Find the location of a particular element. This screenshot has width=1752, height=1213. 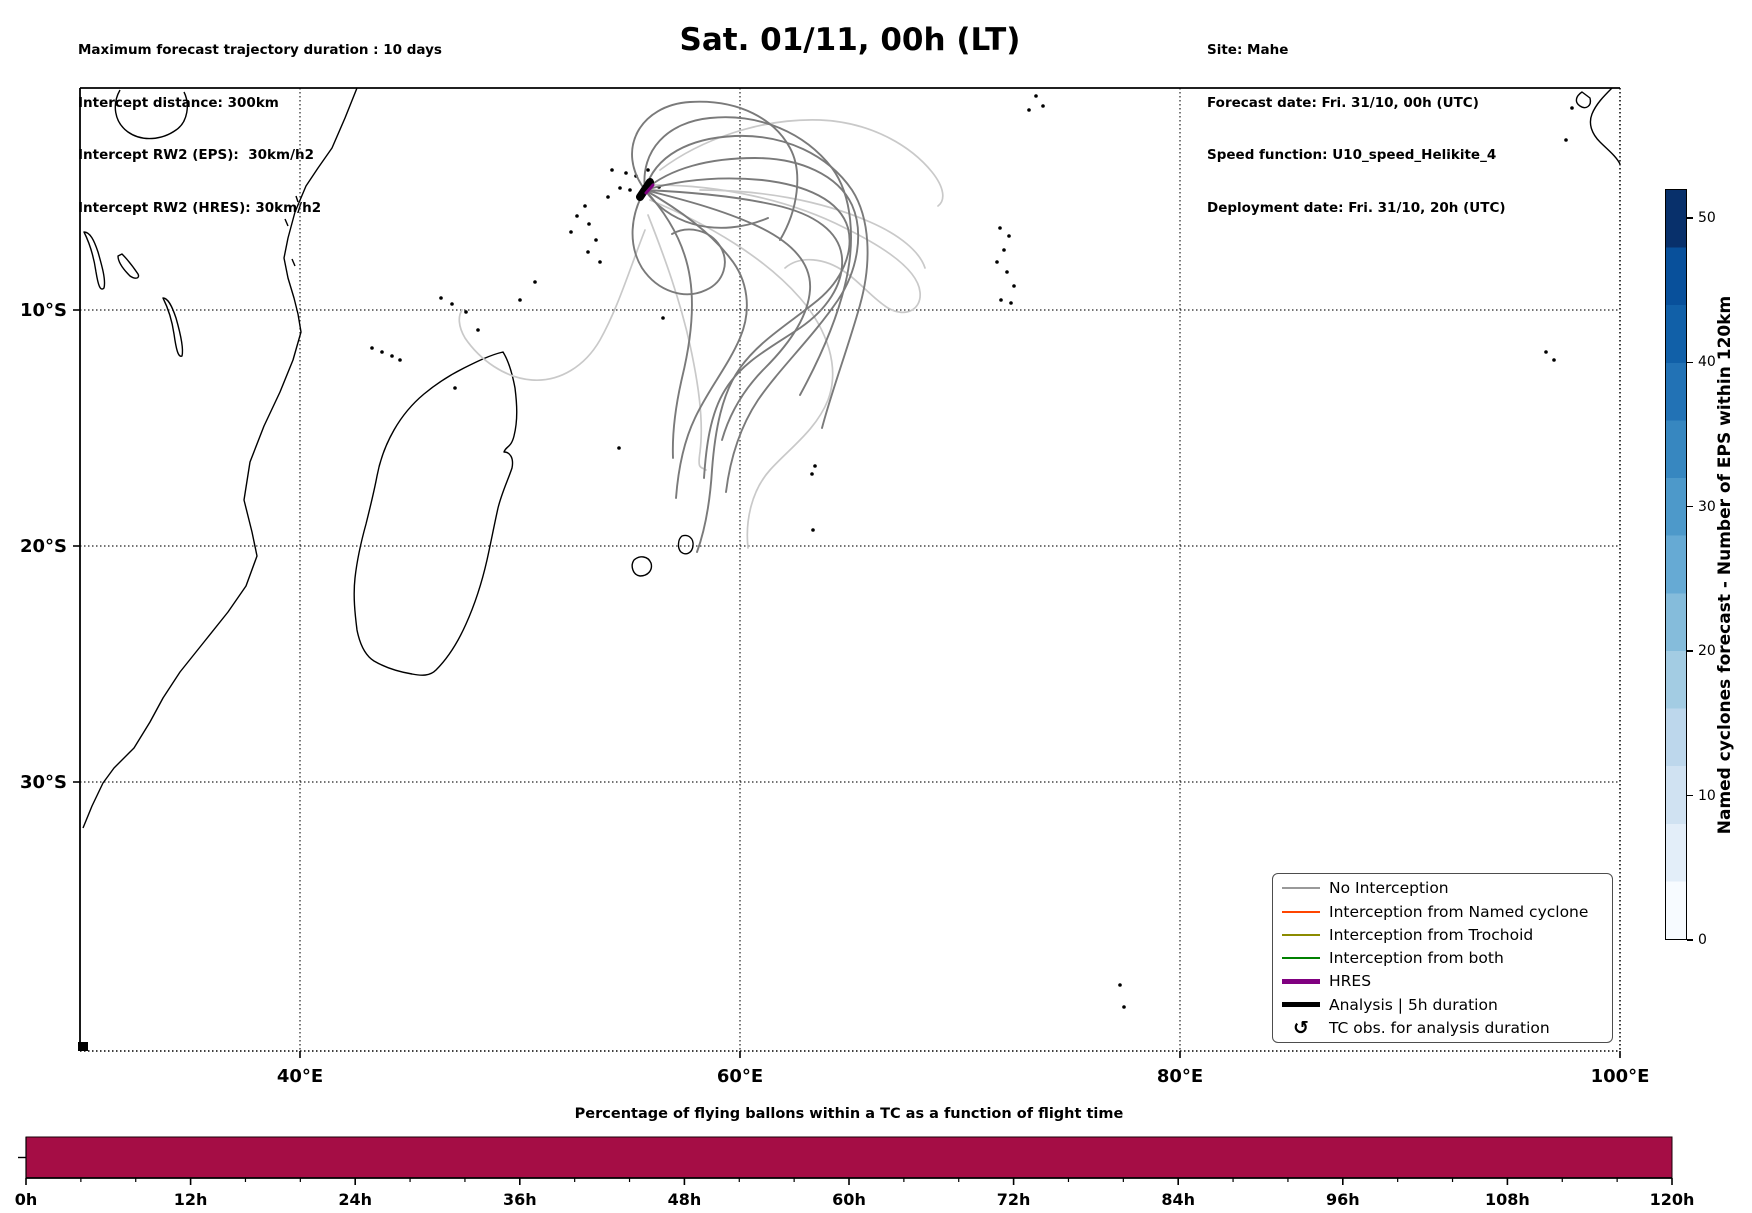

colorbar-tick-label: 40 is located at coordinates (1707, 362).